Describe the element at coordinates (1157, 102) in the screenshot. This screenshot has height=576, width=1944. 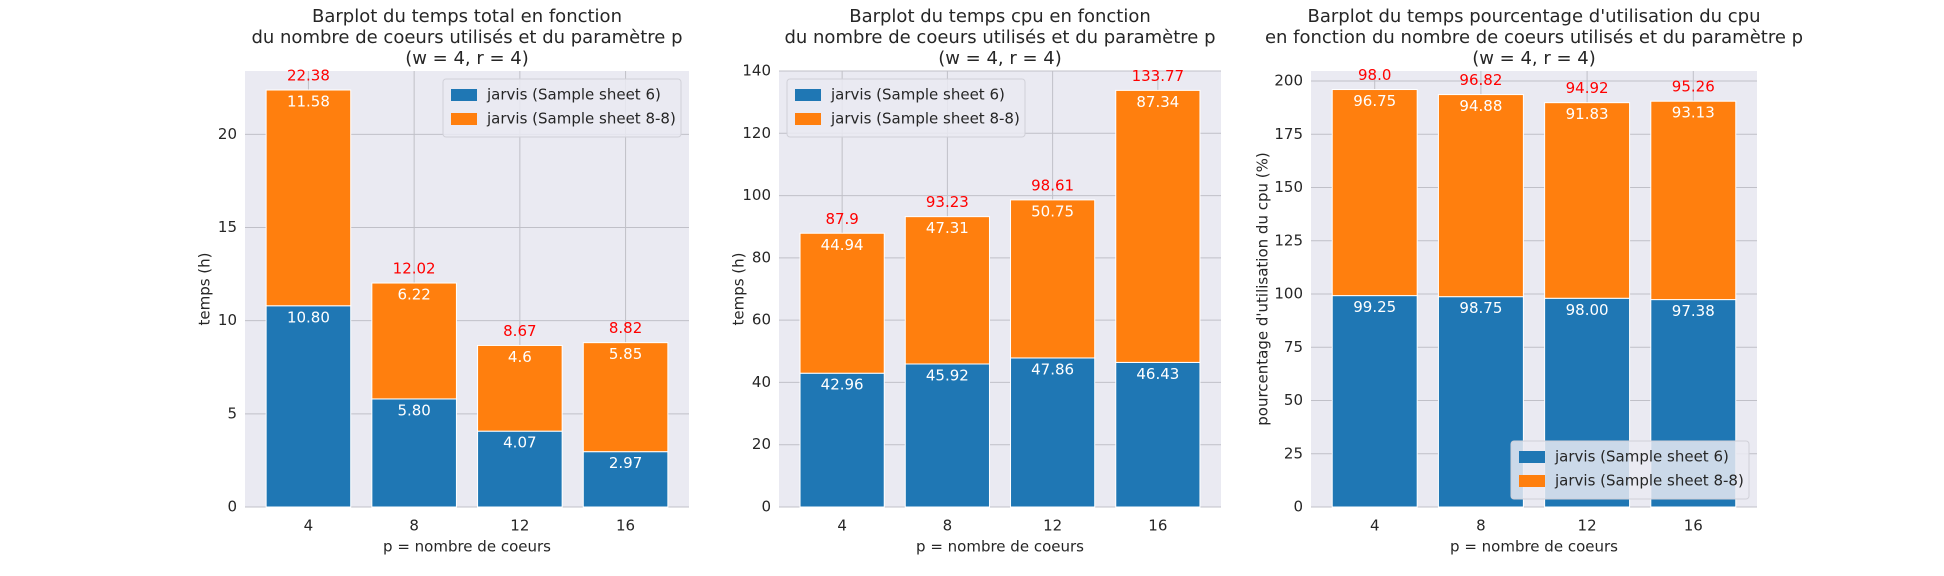
I see `value-label: 87.34` at that location.